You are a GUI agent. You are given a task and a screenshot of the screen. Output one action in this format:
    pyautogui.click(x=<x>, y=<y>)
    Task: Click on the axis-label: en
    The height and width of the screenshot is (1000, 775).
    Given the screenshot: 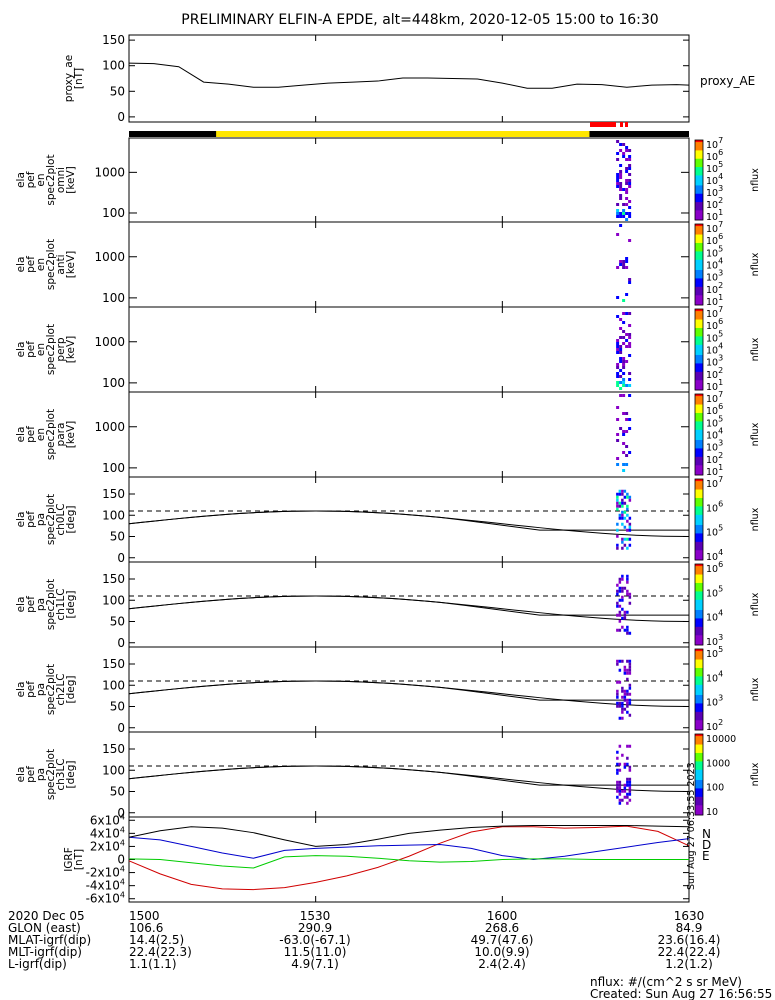 What is the action you would take?
    pyautogui.click(x=41, y=264)
    